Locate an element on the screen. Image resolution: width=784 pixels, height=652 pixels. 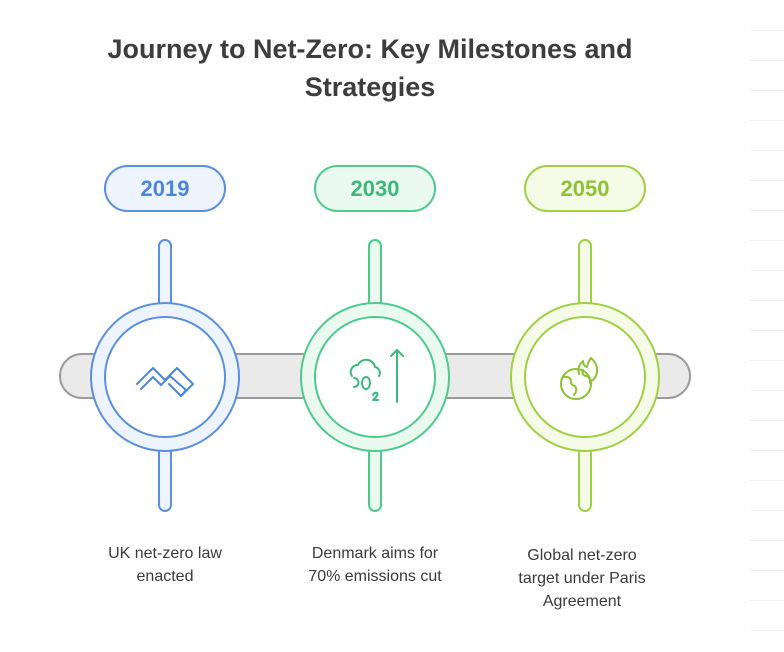
year-pill-2050 is located at coordinates (585, 188).